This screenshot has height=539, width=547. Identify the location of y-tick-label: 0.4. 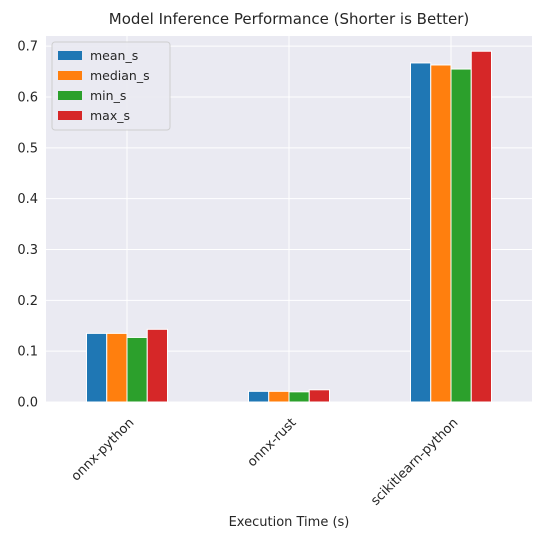
(27, 199).